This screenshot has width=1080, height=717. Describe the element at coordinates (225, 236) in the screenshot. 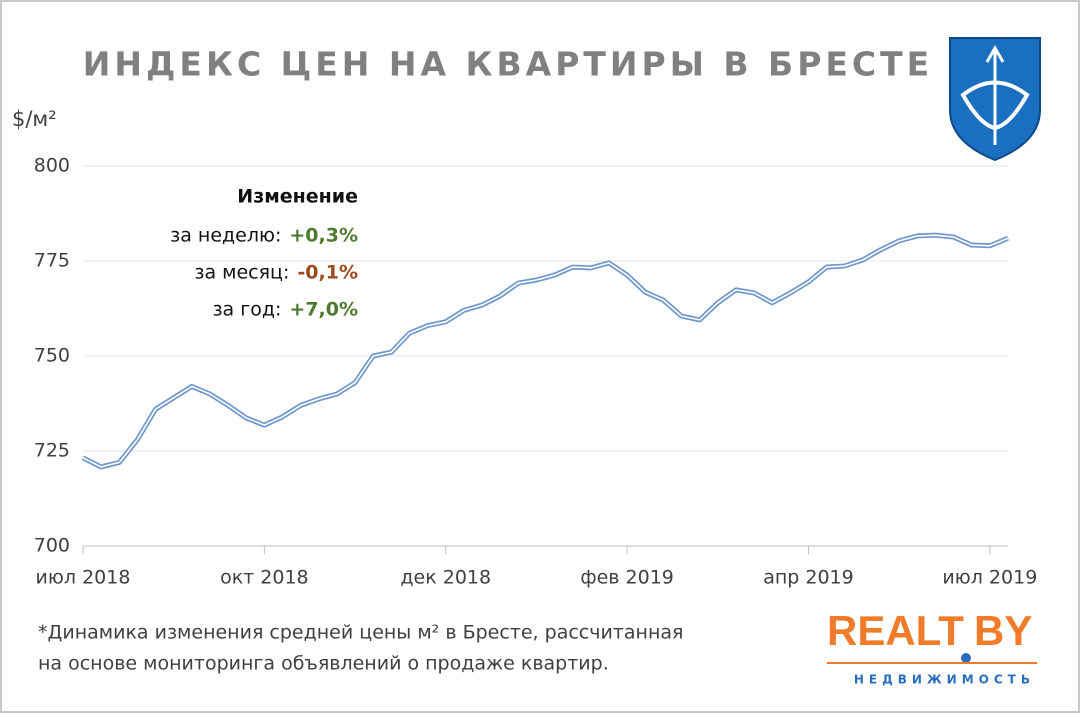

I see `annotation-label: за неделю:` at that location.